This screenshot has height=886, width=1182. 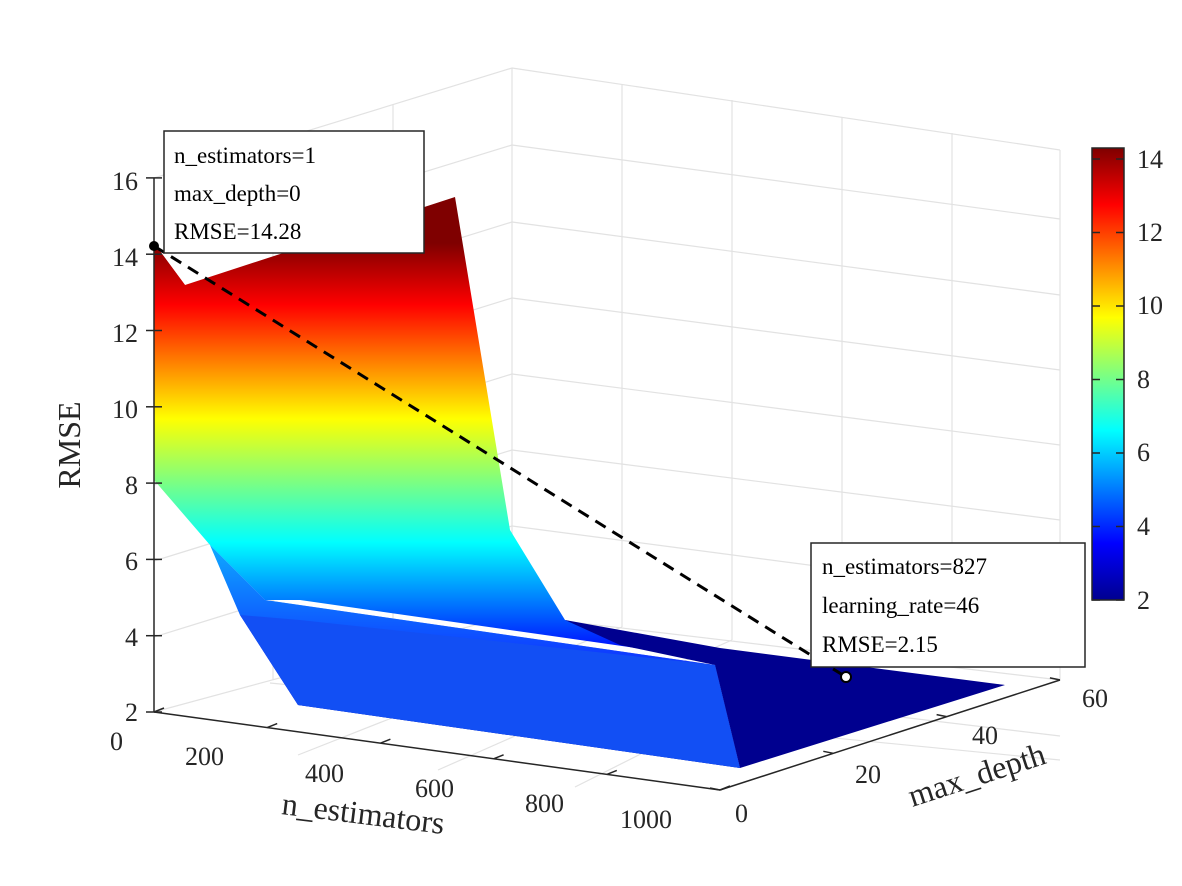 I want to click on x-tick-labels: 0 200 400 600 800 1000, so click(x=391, y=780).